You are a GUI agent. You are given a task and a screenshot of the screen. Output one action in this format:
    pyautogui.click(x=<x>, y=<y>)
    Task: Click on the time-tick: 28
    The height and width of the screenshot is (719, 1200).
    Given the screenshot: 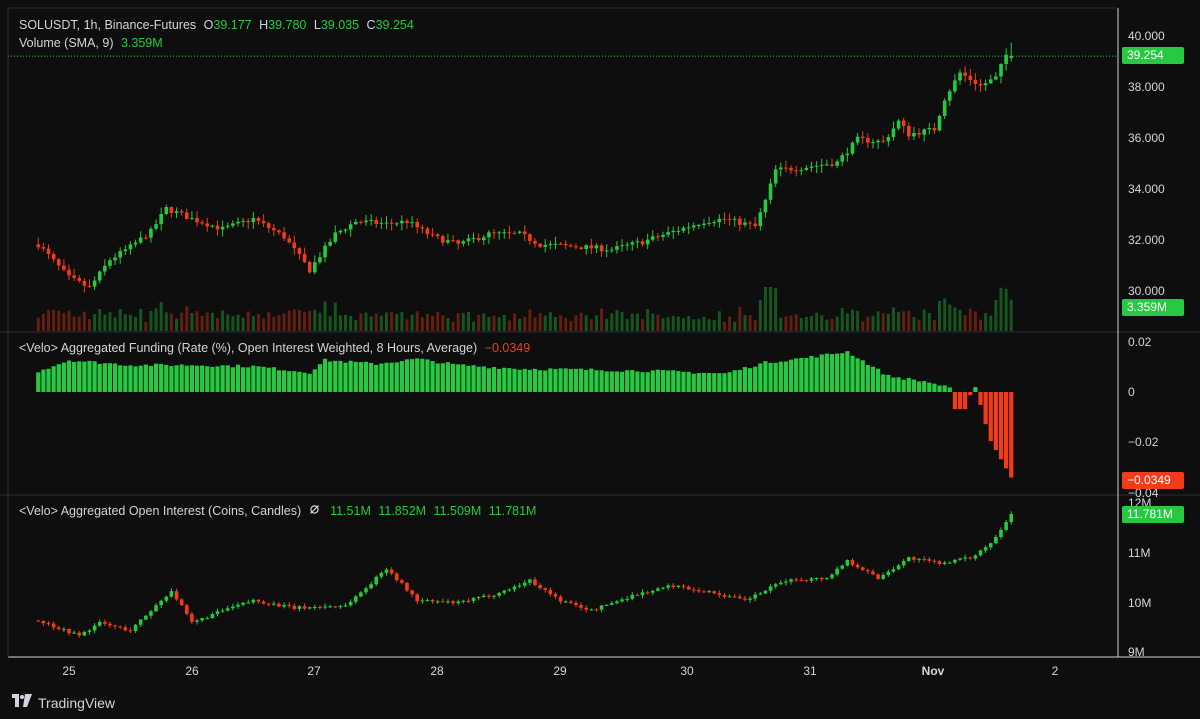 What is the action you would take?
    pyautogui.click(x=437, y=671)
    